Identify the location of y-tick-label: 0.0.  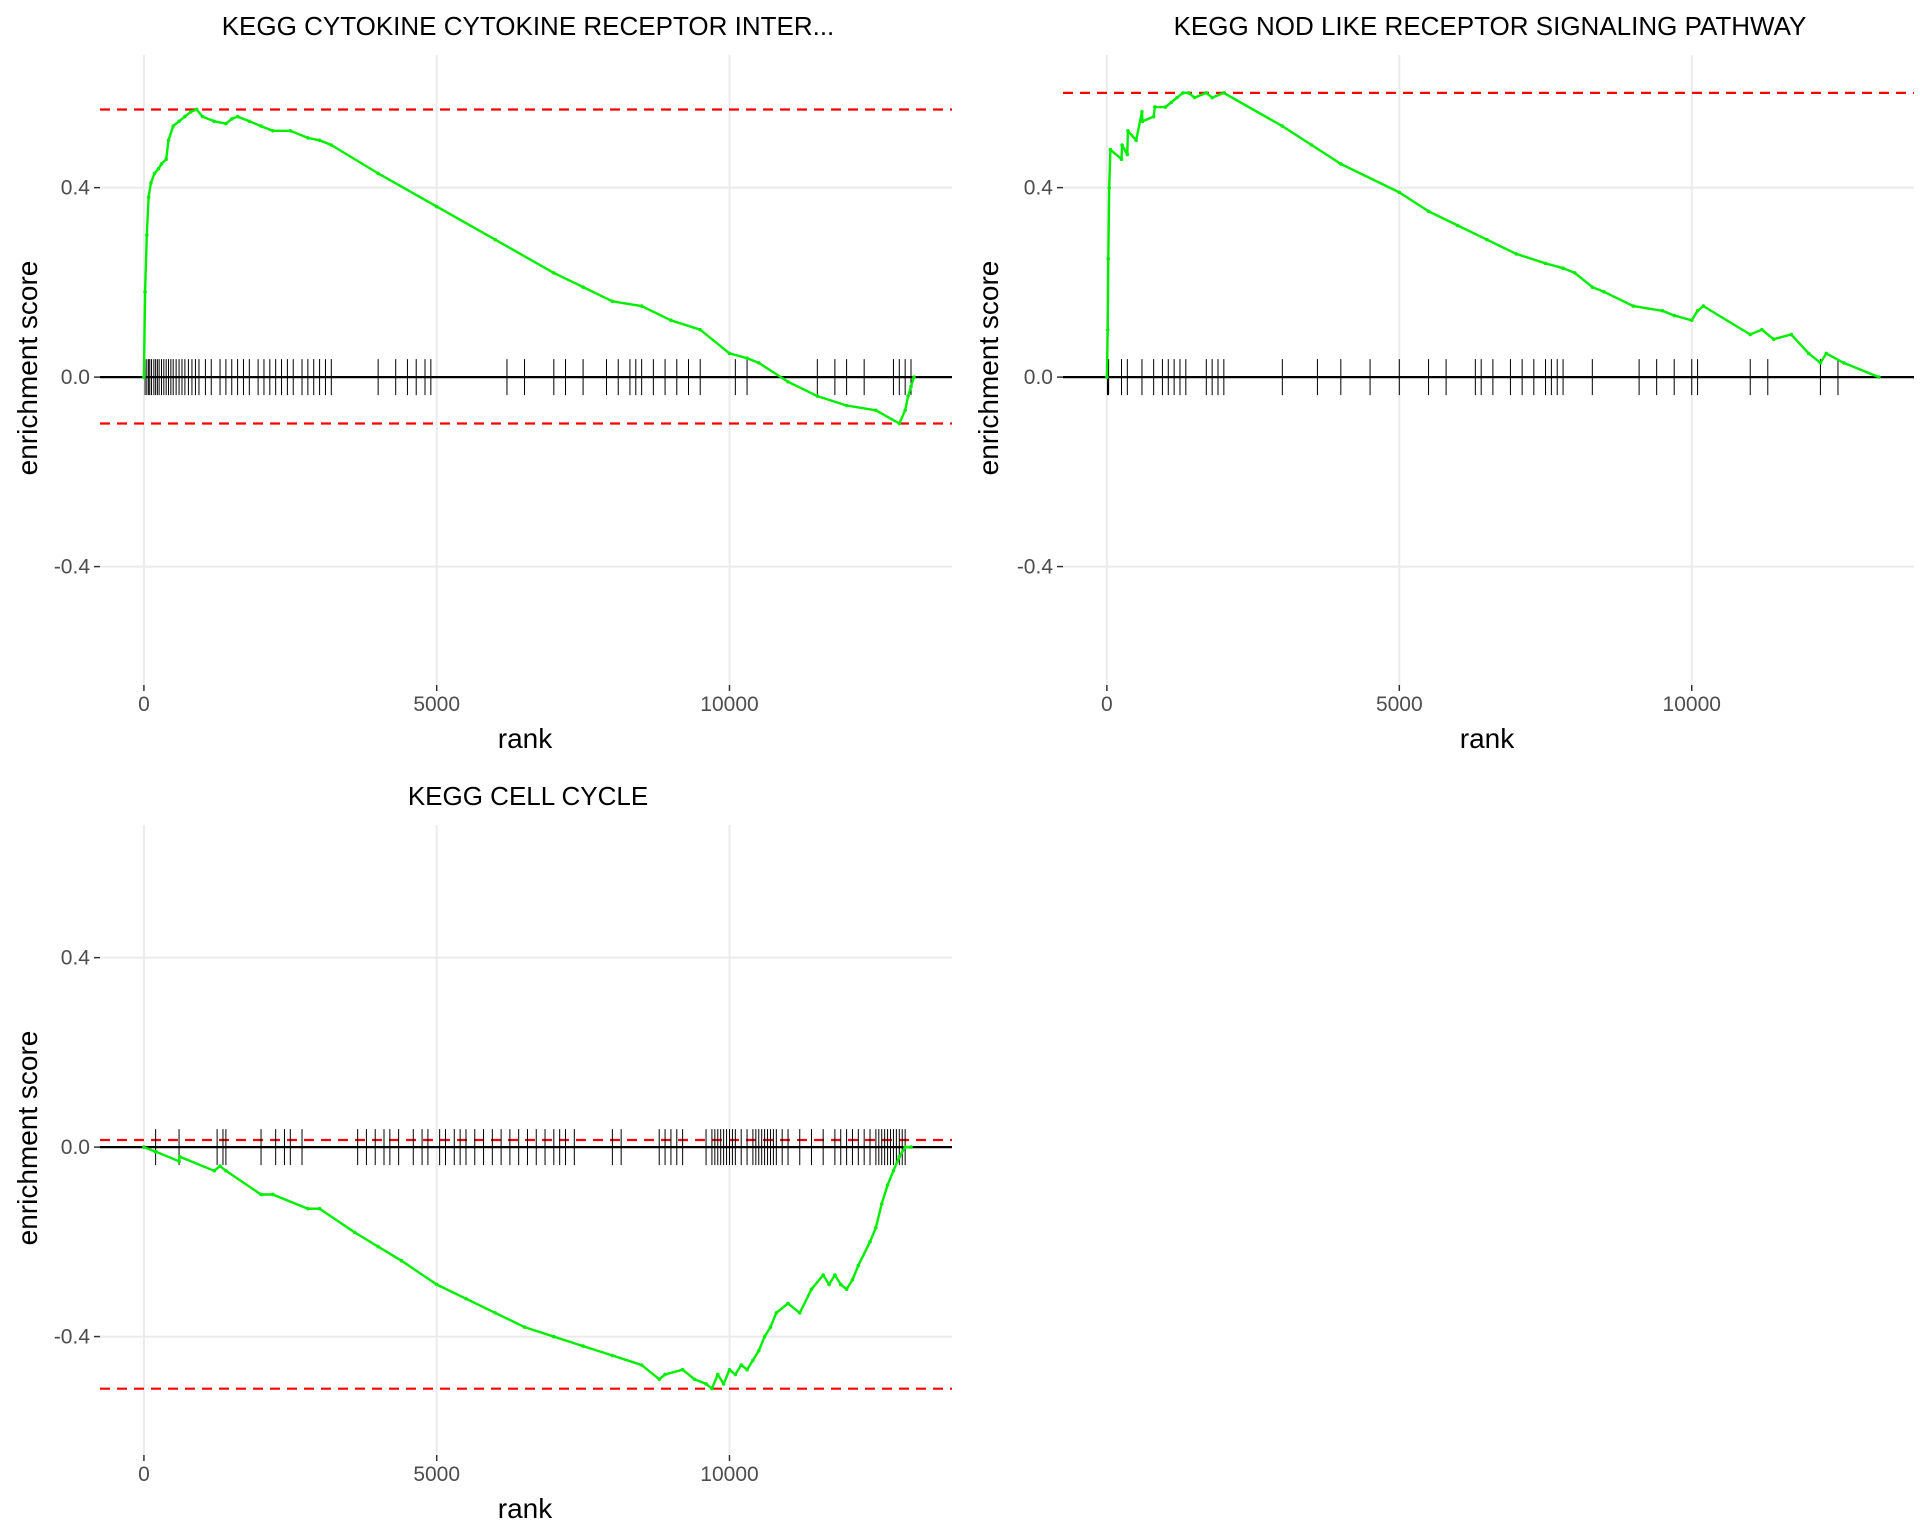
(1038, 377).